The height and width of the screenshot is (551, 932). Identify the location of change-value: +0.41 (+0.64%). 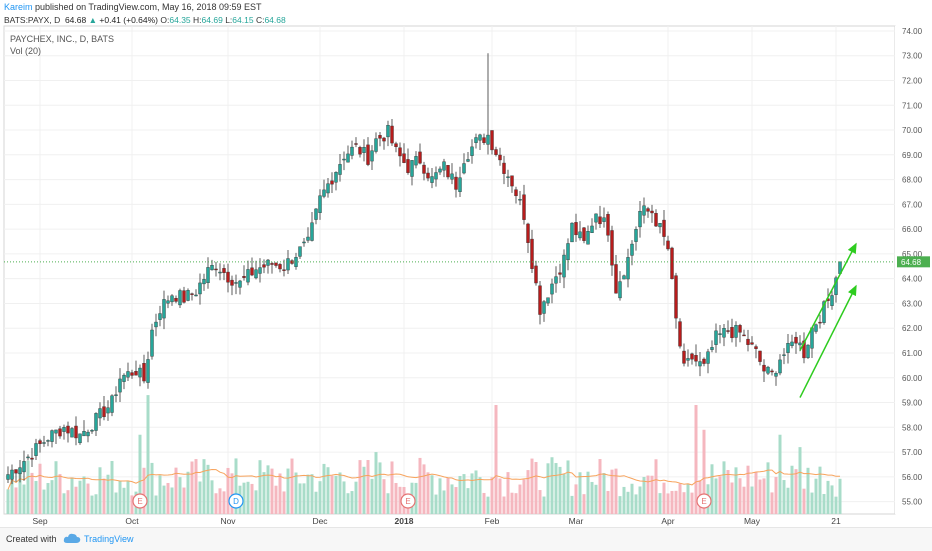
(129, 20).